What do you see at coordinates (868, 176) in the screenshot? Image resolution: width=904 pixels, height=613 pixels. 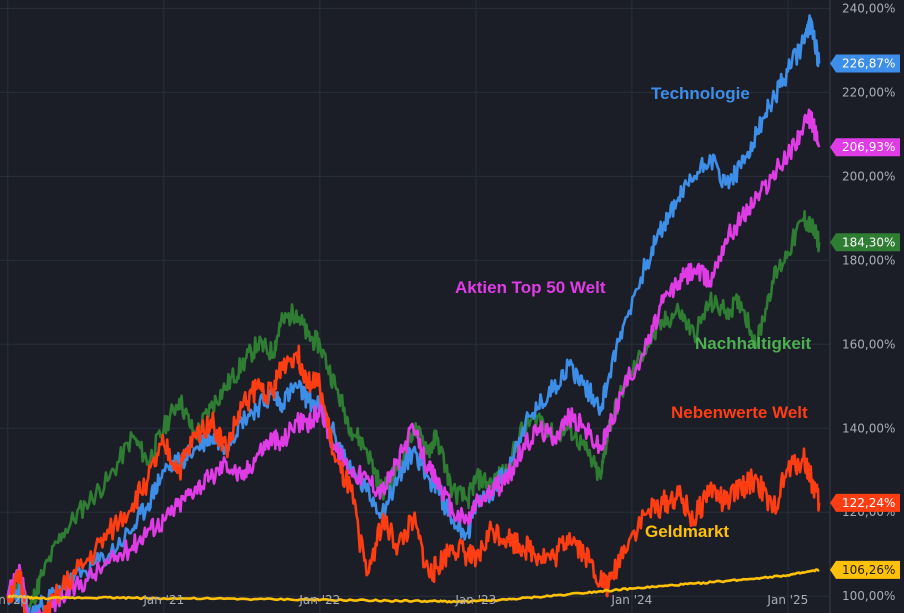 I see `y-tick-label: 200,00%` at bounding box center [868, 176].